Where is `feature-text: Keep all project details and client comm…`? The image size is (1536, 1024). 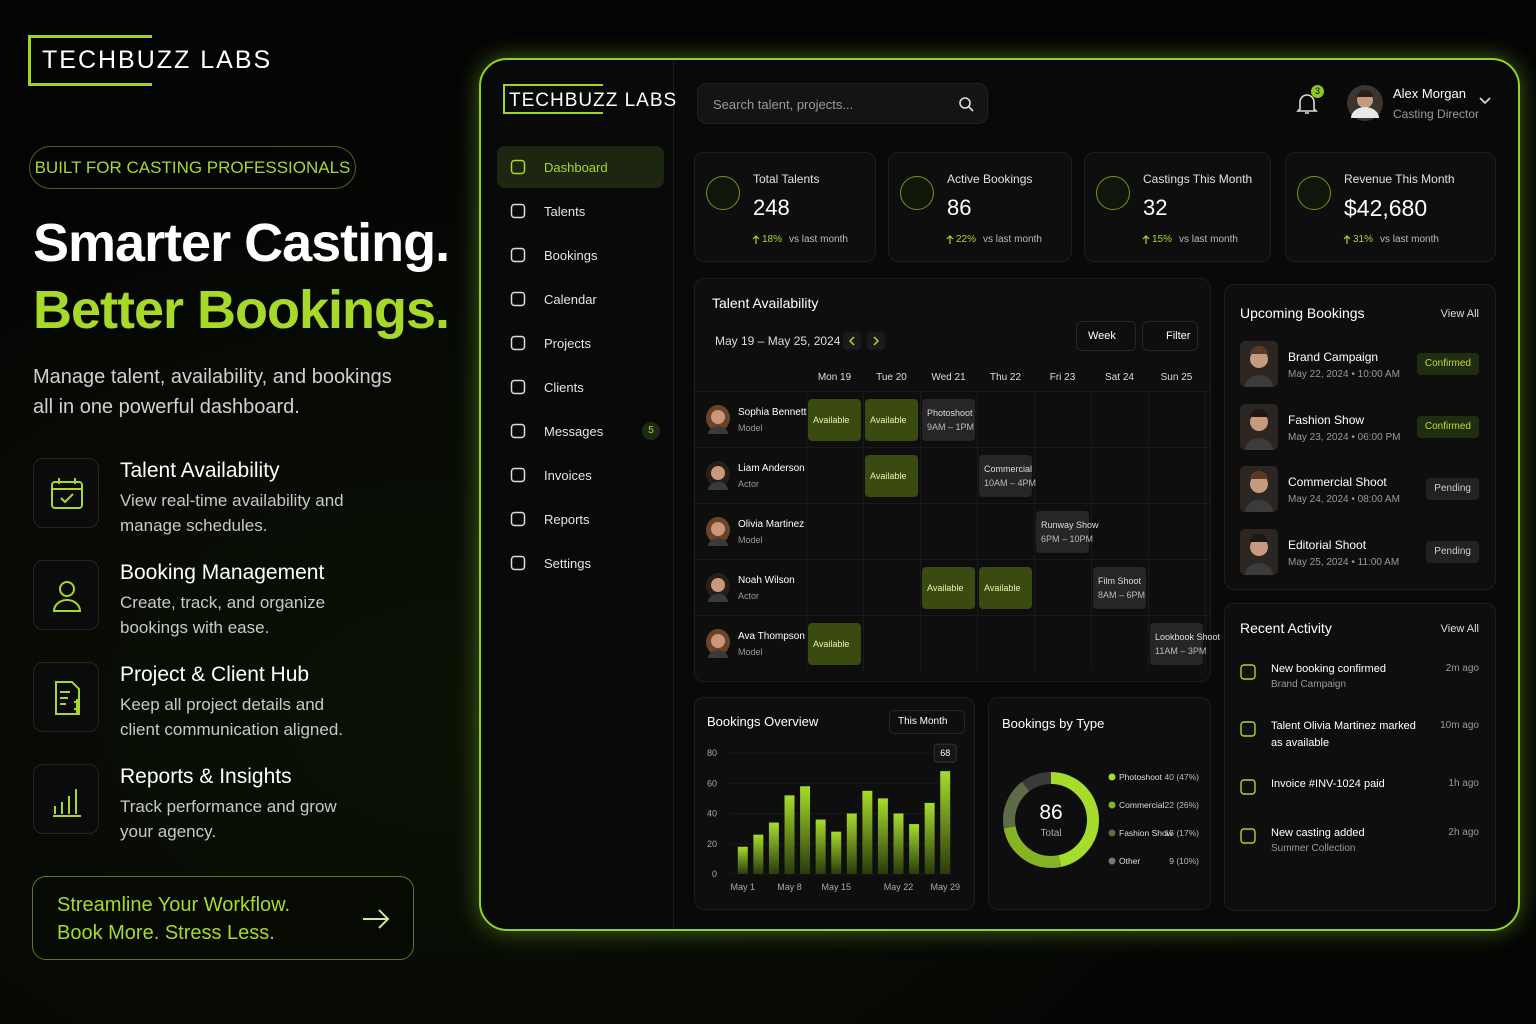
feature-text: Keep all project details and client comm… is located at coordinates (232, 717).